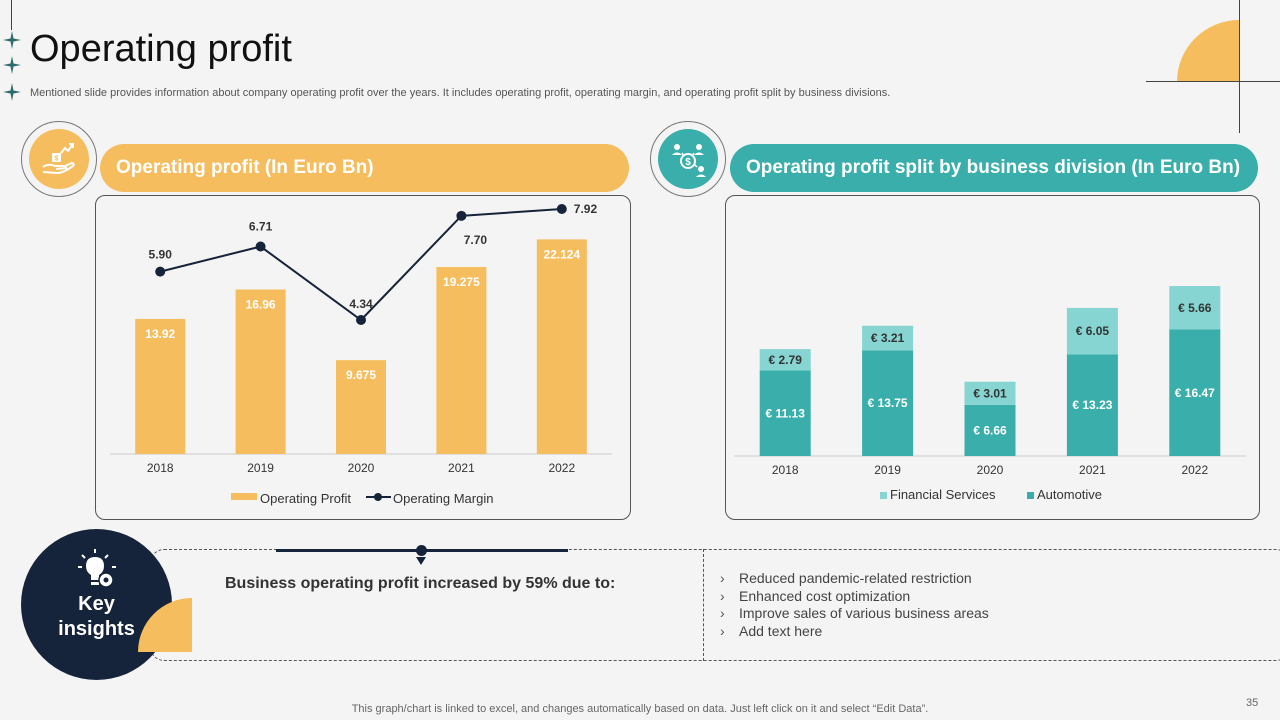  Describe the element at coordinates (361, 304) in the screenshot. I see `line-label: 4.34` at that location.